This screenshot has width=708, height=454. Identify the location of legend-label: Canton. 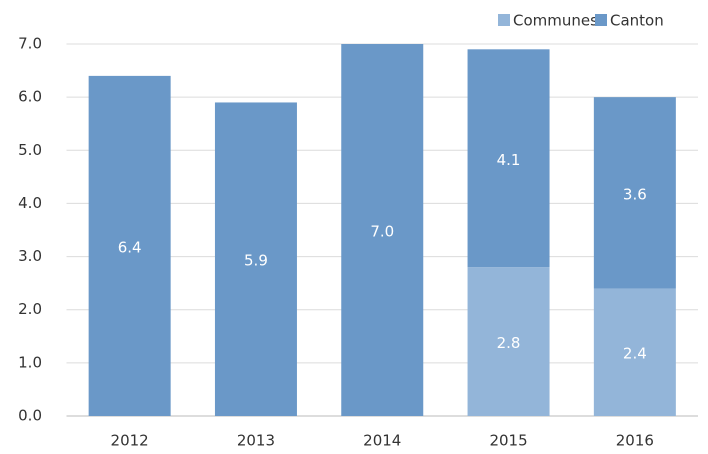
(637, 21).